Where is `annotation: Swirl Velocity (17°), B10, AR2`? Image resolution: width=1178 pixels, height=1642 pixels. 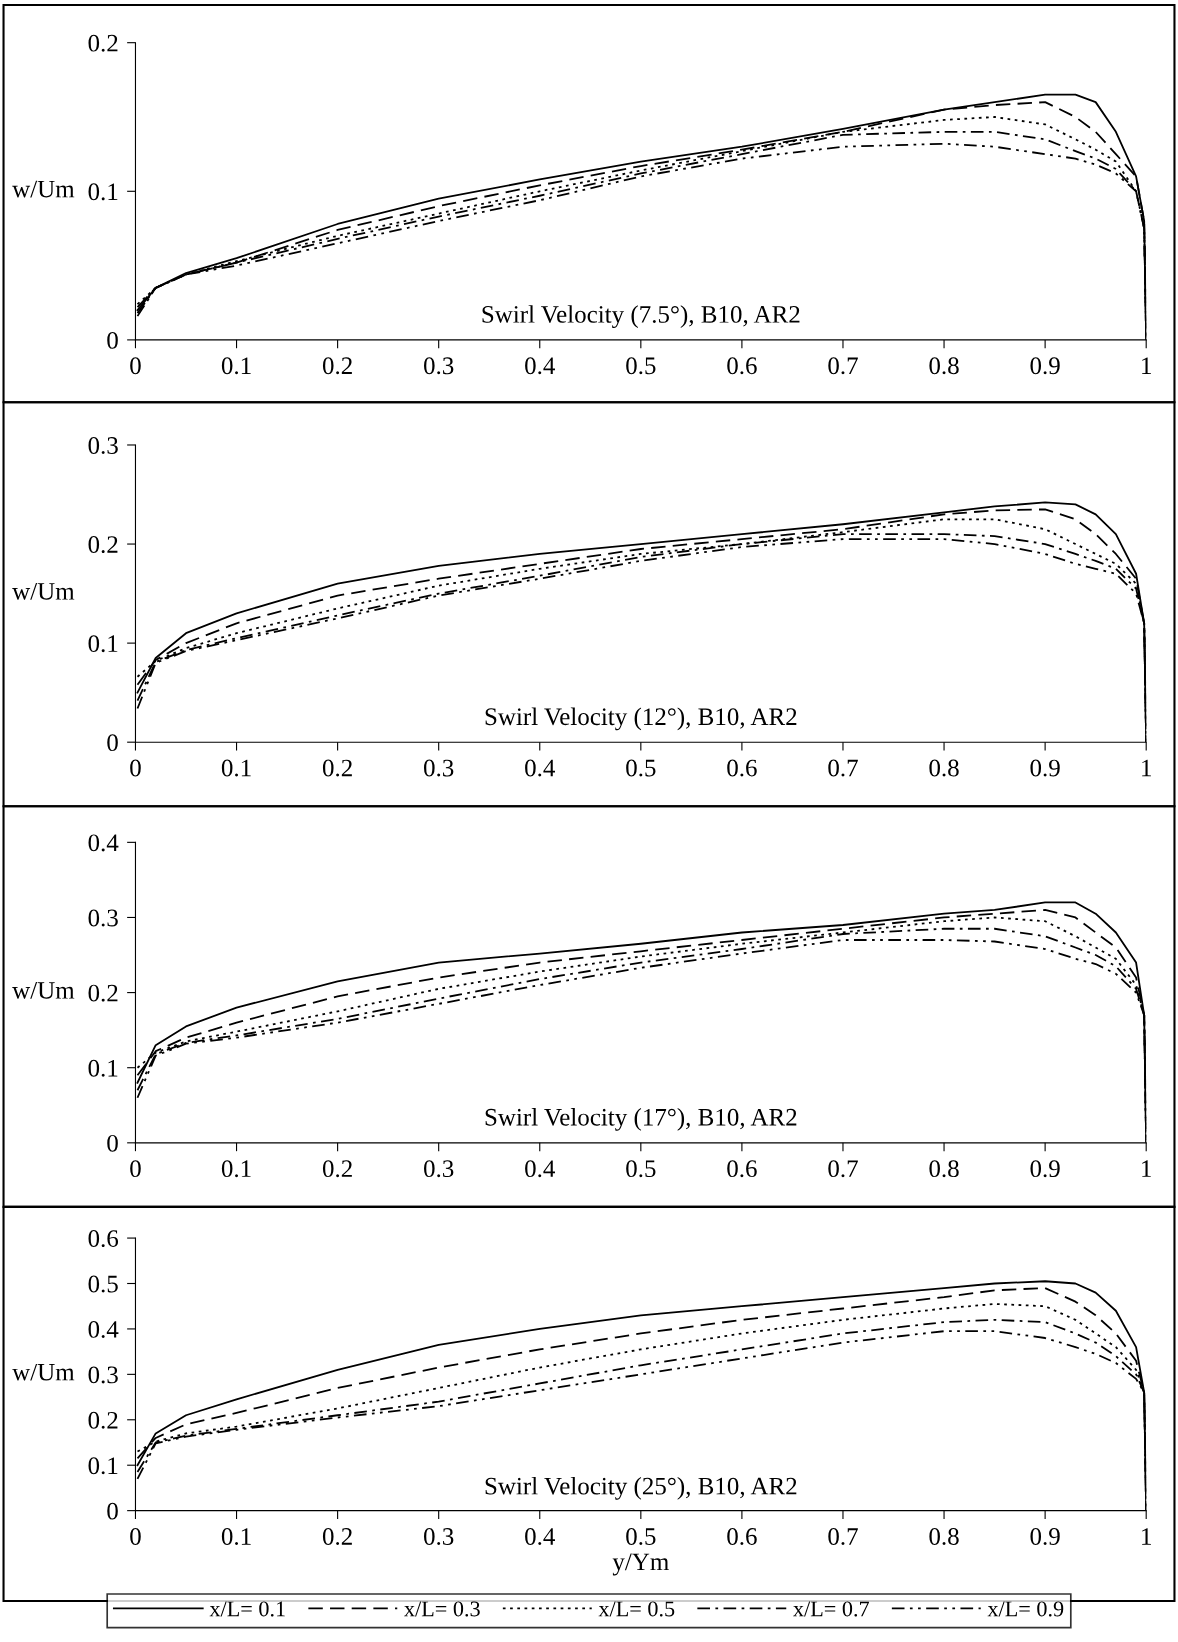 annotation: Swirl Velocity (17°), B10, AR2 is located at coordinates (641, 1119).